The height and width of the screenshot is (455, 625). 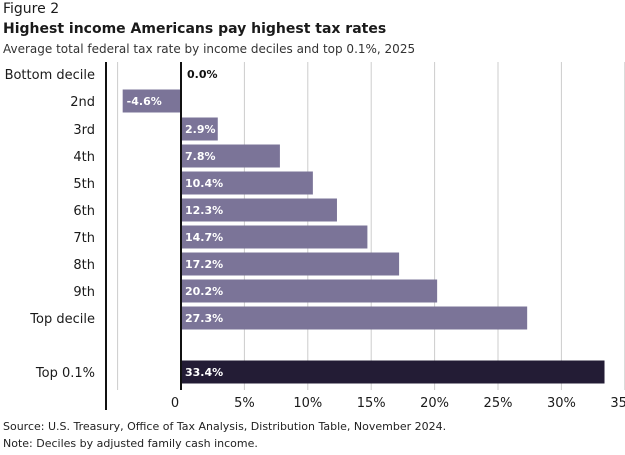 What do you see at coordinates (617, 403) in the screenshot?
I see `x-tick-label: 35%` at bounding box center [617, 403].